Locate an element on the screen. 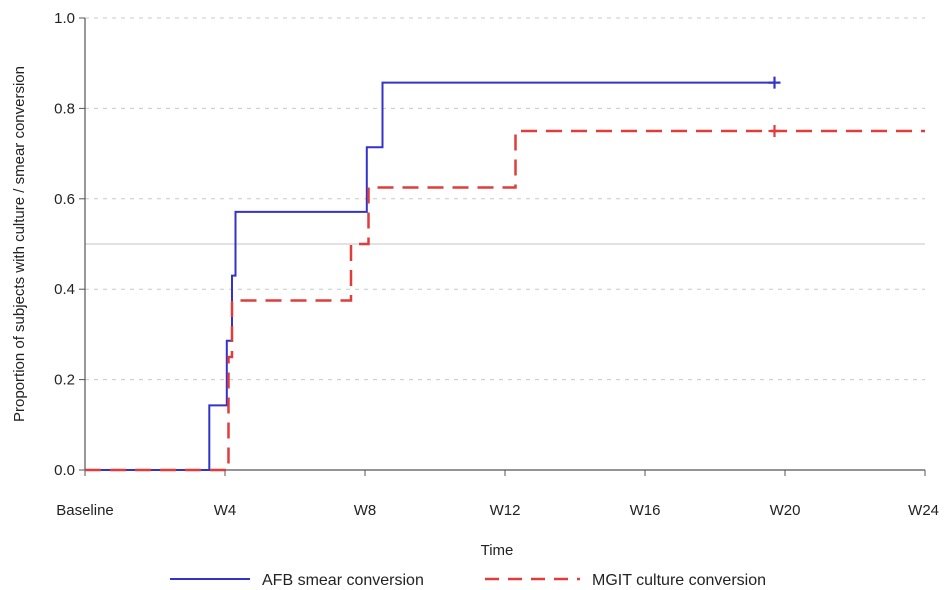  y-tick-label: 0.6 is located at coordinates (64, 199).